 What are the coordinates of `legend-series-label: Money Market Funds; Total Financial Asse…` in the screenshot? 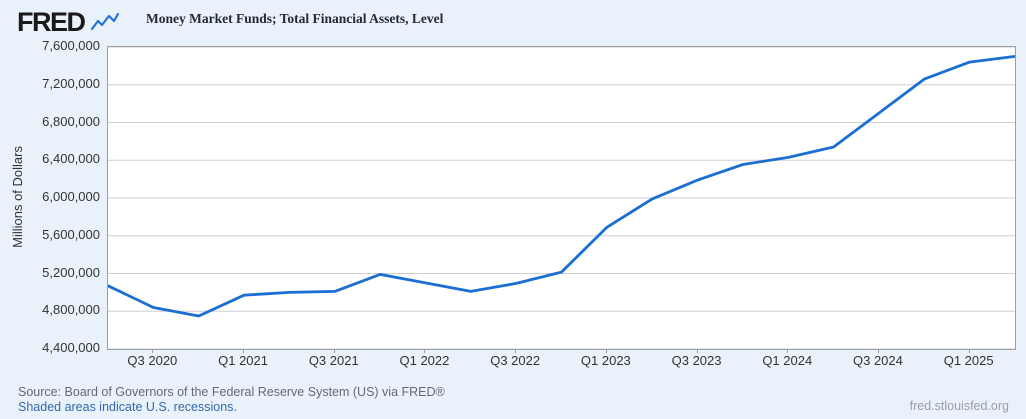 It's located at (295, 18).